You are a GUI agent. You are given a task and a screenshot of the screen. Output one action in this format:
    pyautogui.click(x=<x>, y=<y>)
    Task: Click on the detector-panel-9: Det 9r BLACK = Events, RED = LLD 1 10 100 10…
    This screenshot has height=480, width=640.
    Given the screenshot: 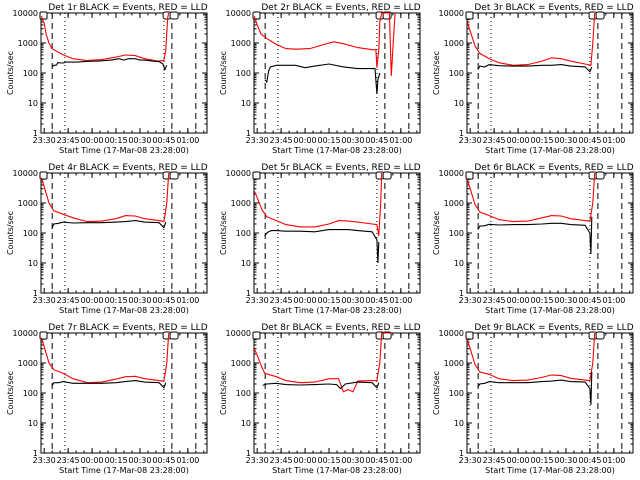 What is the action you would take?
    pyautogui.click(x=533, y=399)
    